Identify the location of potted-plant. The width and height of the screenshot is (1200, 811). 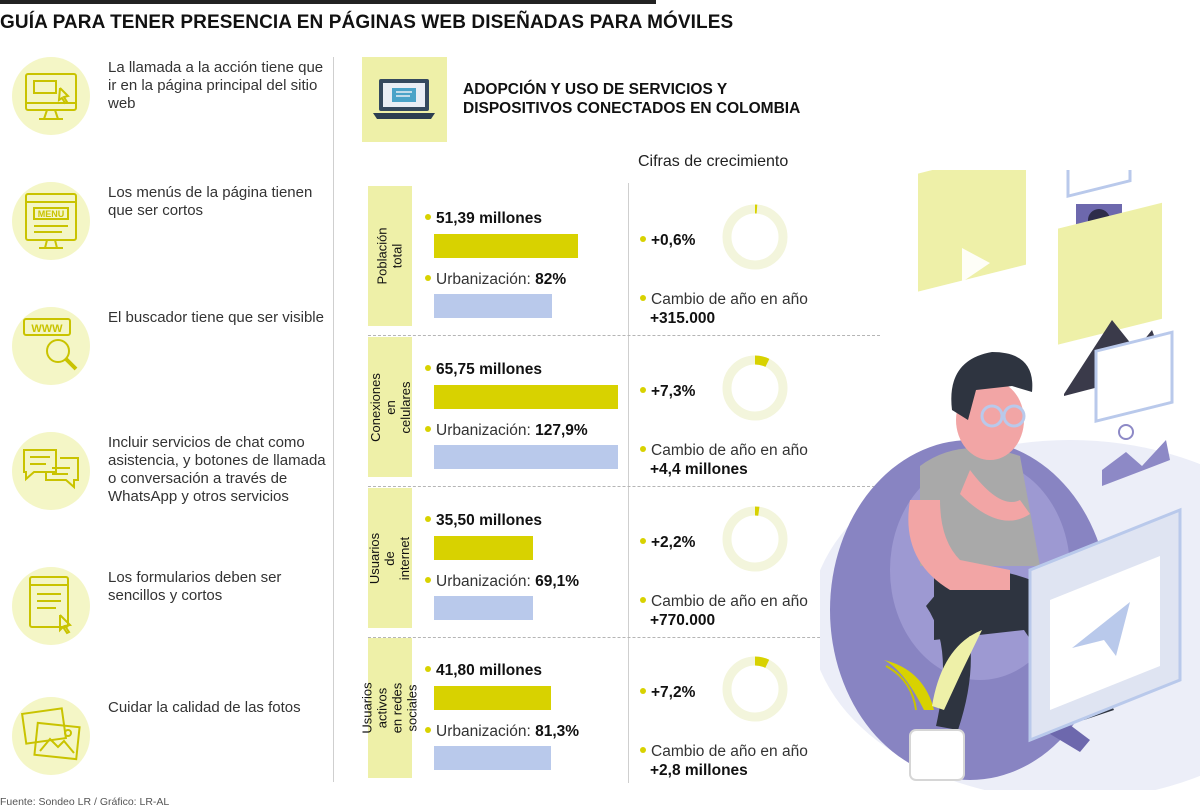
(933, 705).